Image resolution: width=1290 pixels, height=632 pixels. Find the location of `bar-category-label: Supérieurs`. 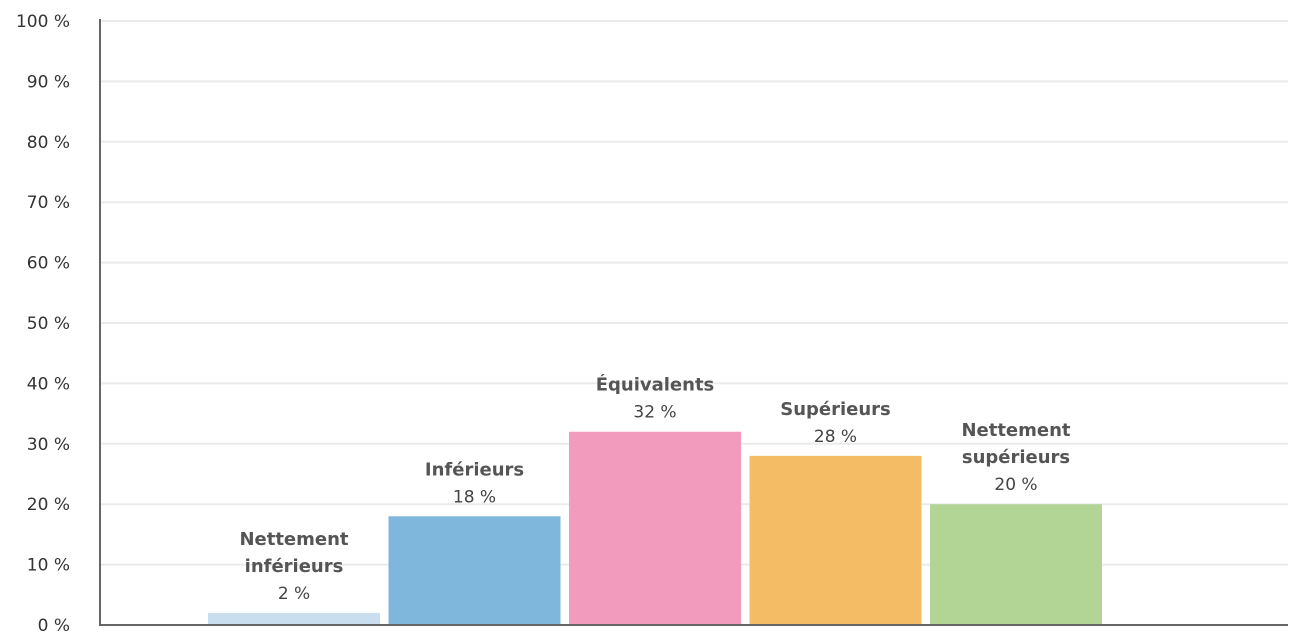

bar-category-label: Supérieurs is located at coordinates (835, 409).